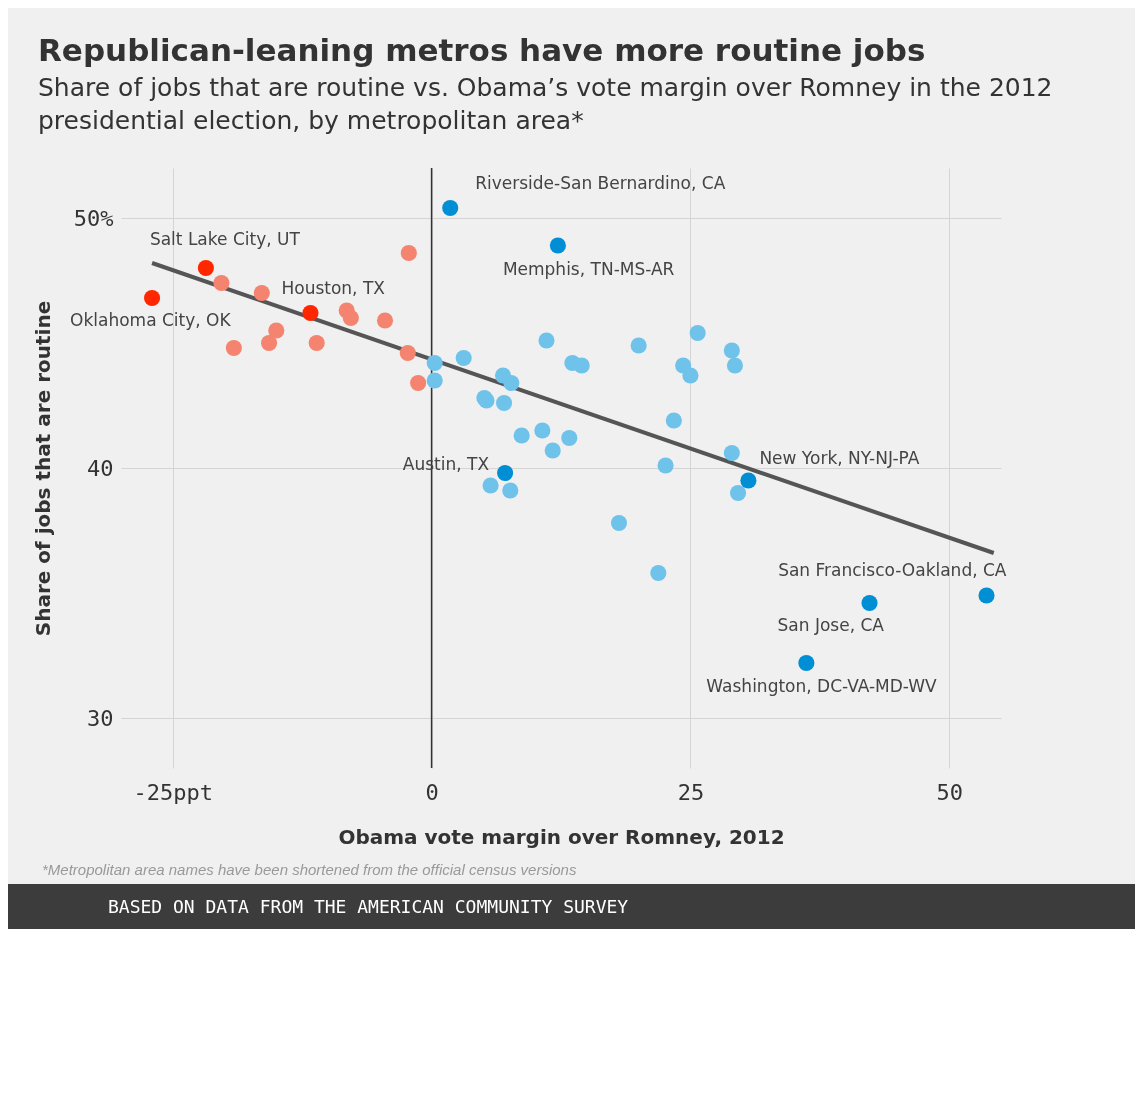  Describe the element at coordinates (822, 686) in the screenshot. I see `annotation: Washington, DC-VA-MD-WV` at that location.